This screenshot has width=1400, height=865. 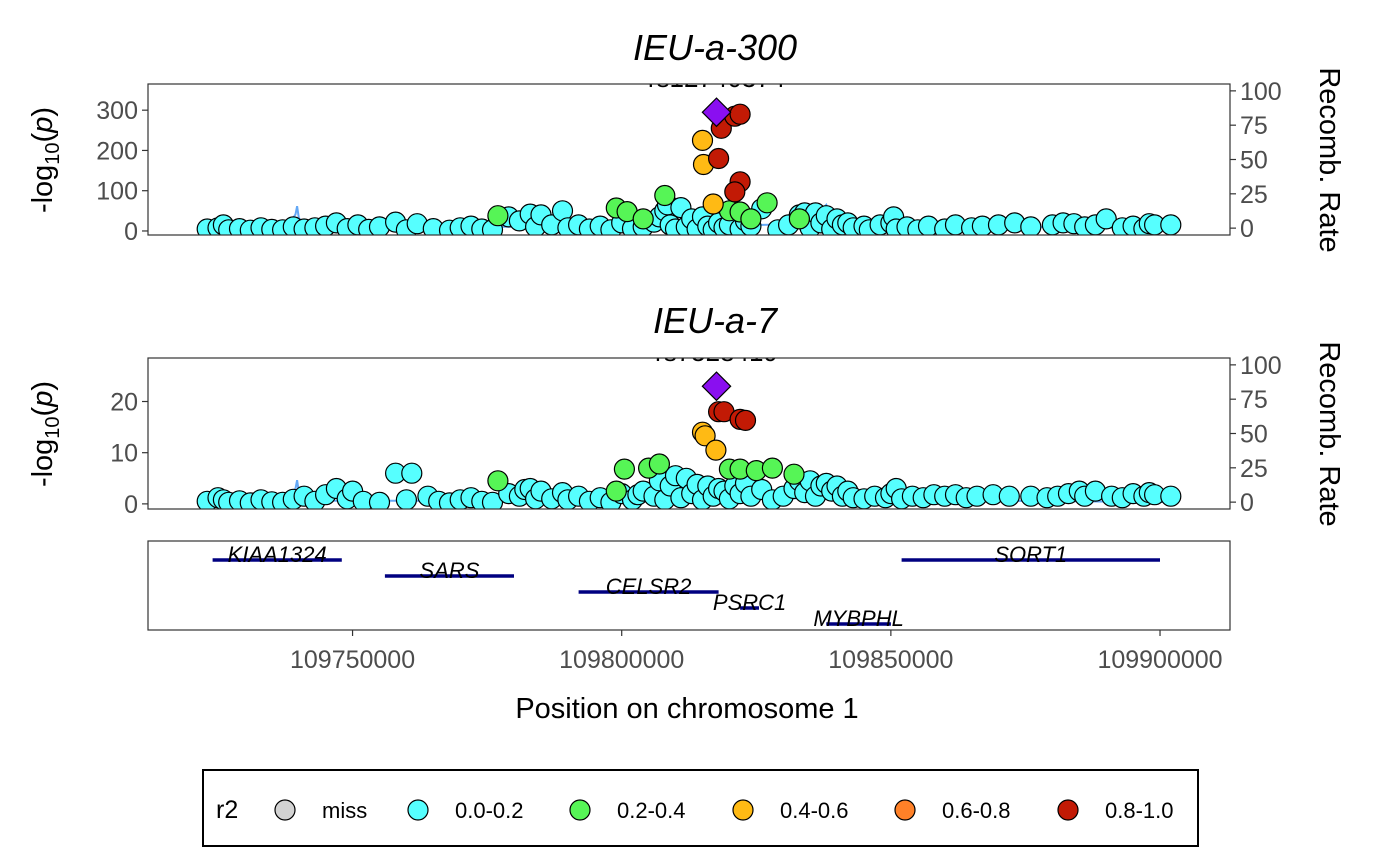 What do you see at coordinates (53, 427) in the screenshot?
I see `ylabel-sub: 10` at bounding box center [53, 427].